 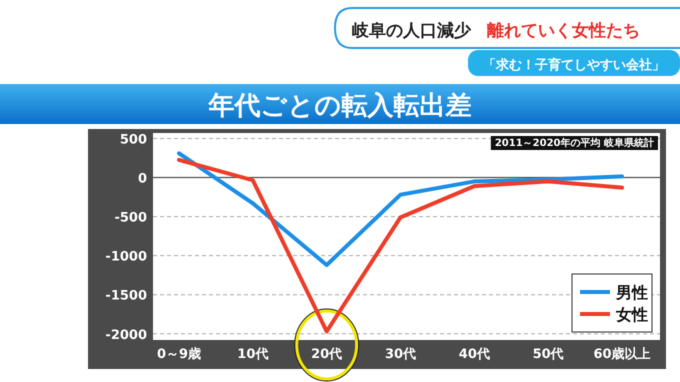 What do you see at coordinates (126, 335) in the screenshot?
I see `y-tick-label: -2000` at bounding box center [126, 335].